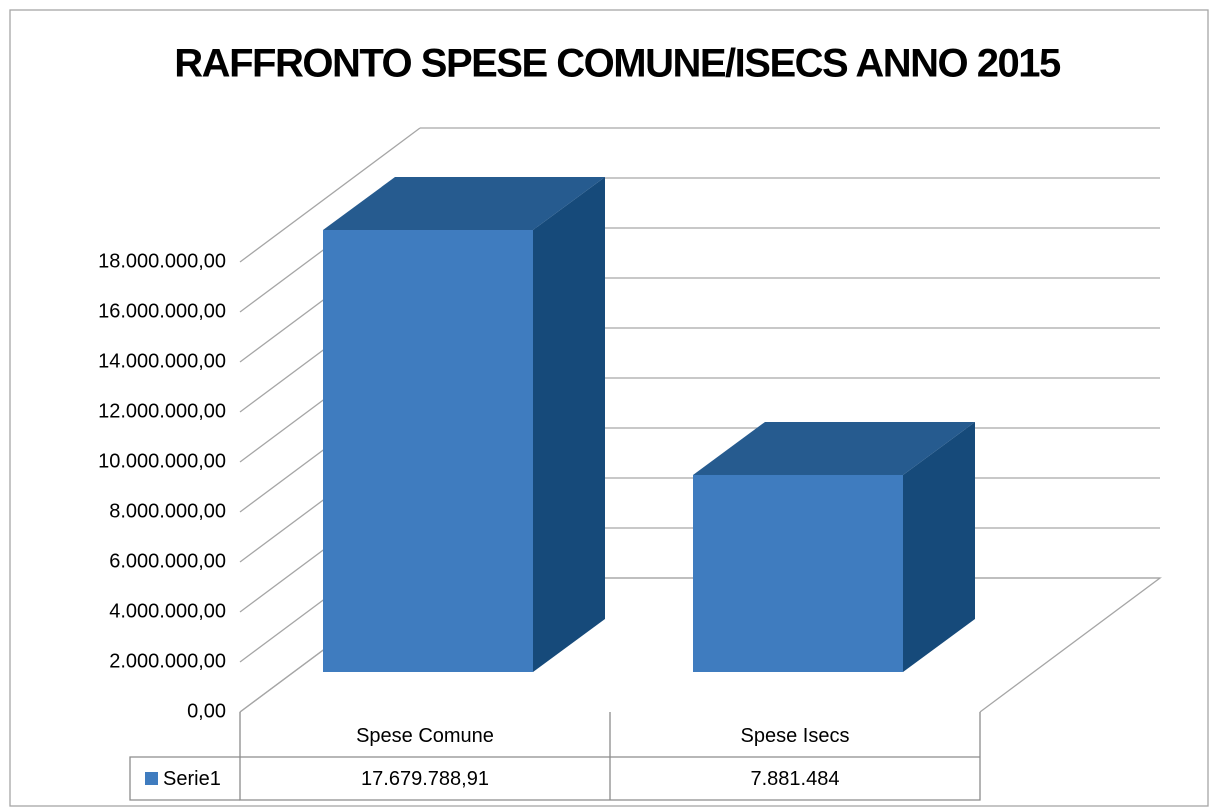 This screenshot has height=807, width=1209. I want to click on y-tick-label: 4.000.000,00, so click(167, 611).